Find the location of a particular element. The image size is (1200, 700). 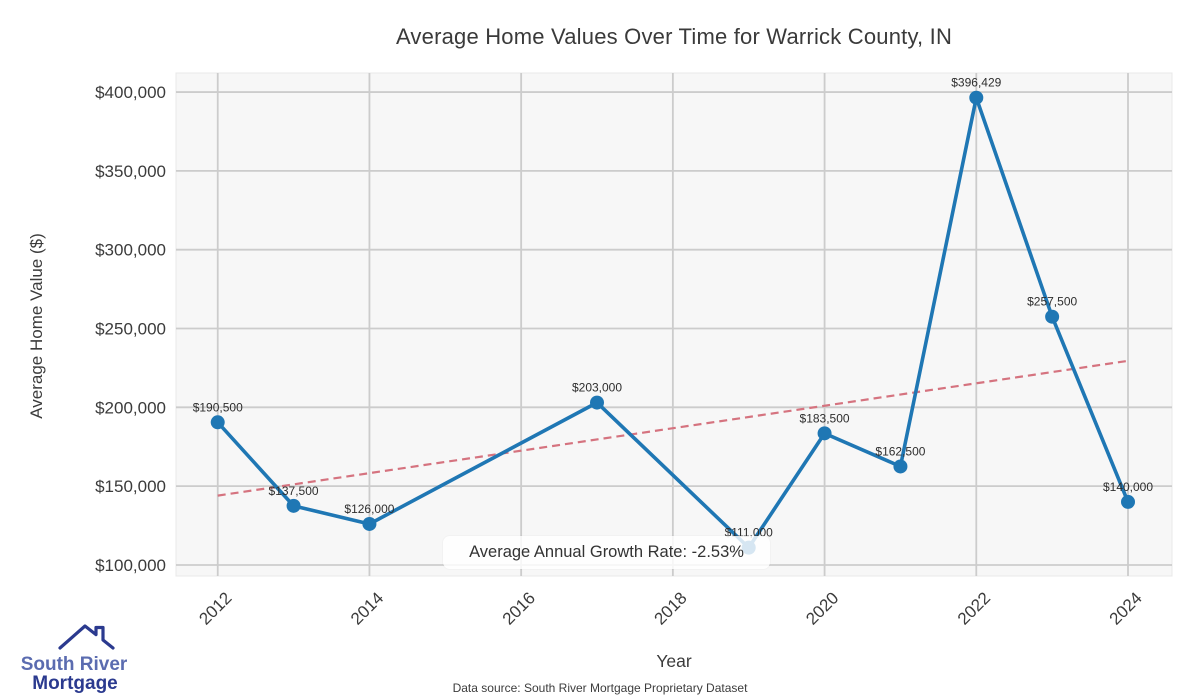

x-tick-label: 2016 is located at coordinates (519, 608).